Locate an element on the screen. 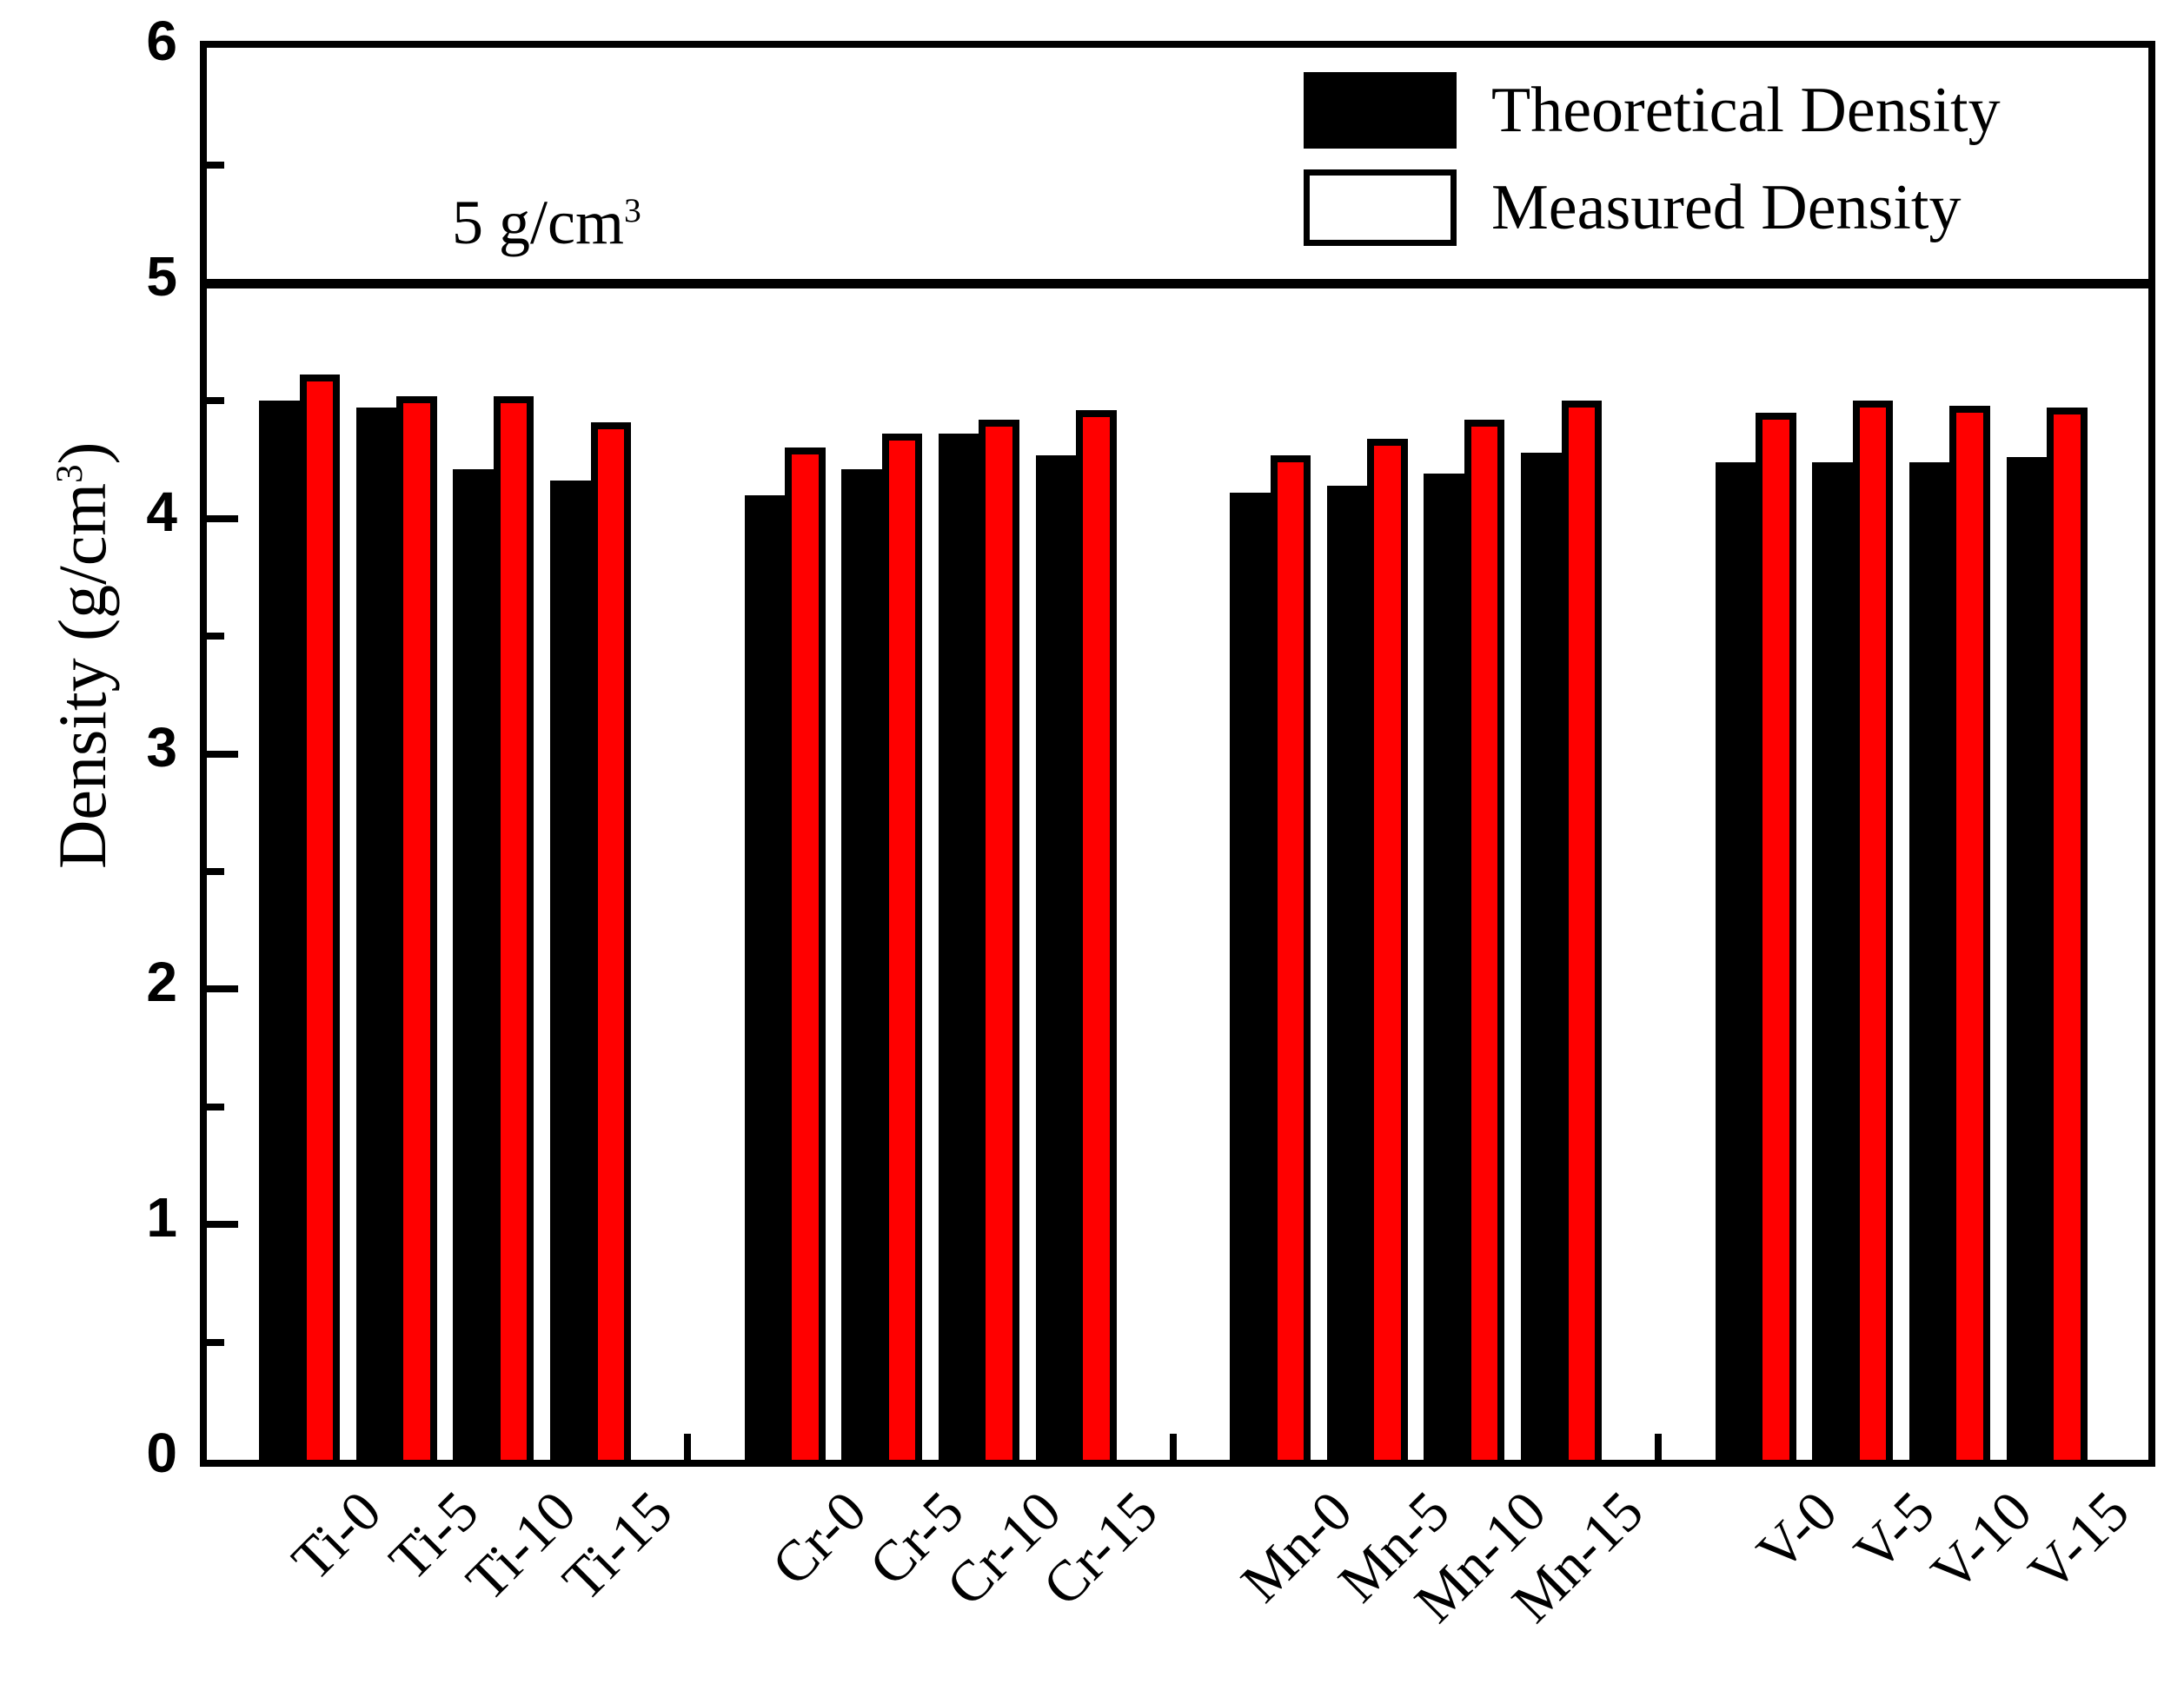 Image resolution: width=2184 pixels, height=1684 pixels. x-tick-label-Ti-15: Ti-15 is located at coordinates (618, 1546).